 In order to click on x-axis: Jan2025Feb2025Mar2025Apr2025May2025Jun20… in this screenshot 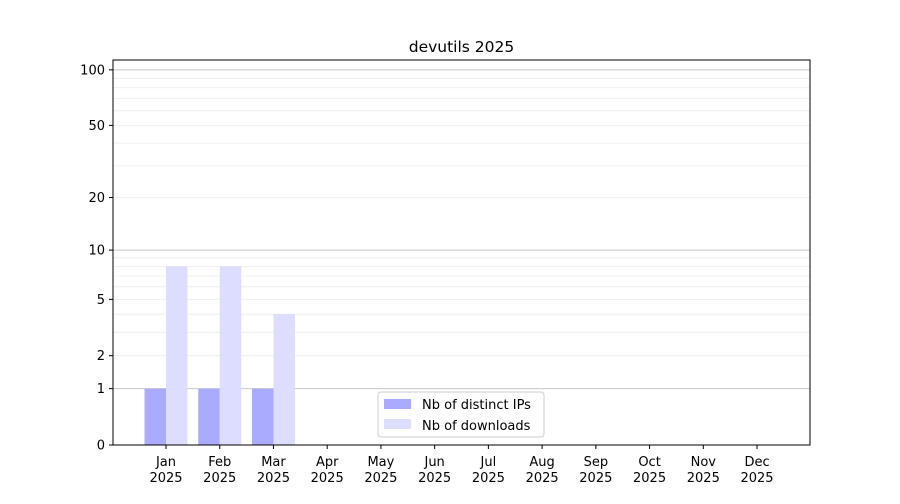, I will do `click(461, 465)`.